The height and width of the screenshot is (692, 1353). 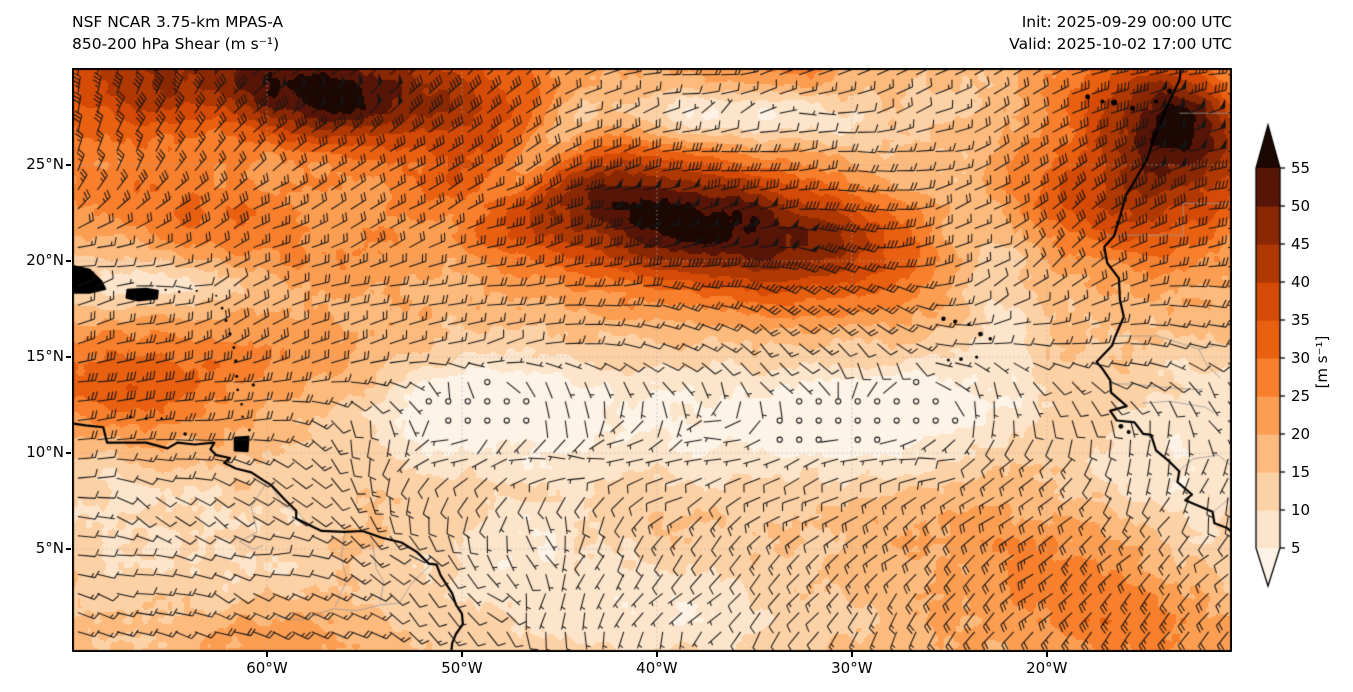 What do you see at coordinates (462, 668) in the screenshot?
I see `x-tick-label: 50°W` at bounding box center [462, 668].